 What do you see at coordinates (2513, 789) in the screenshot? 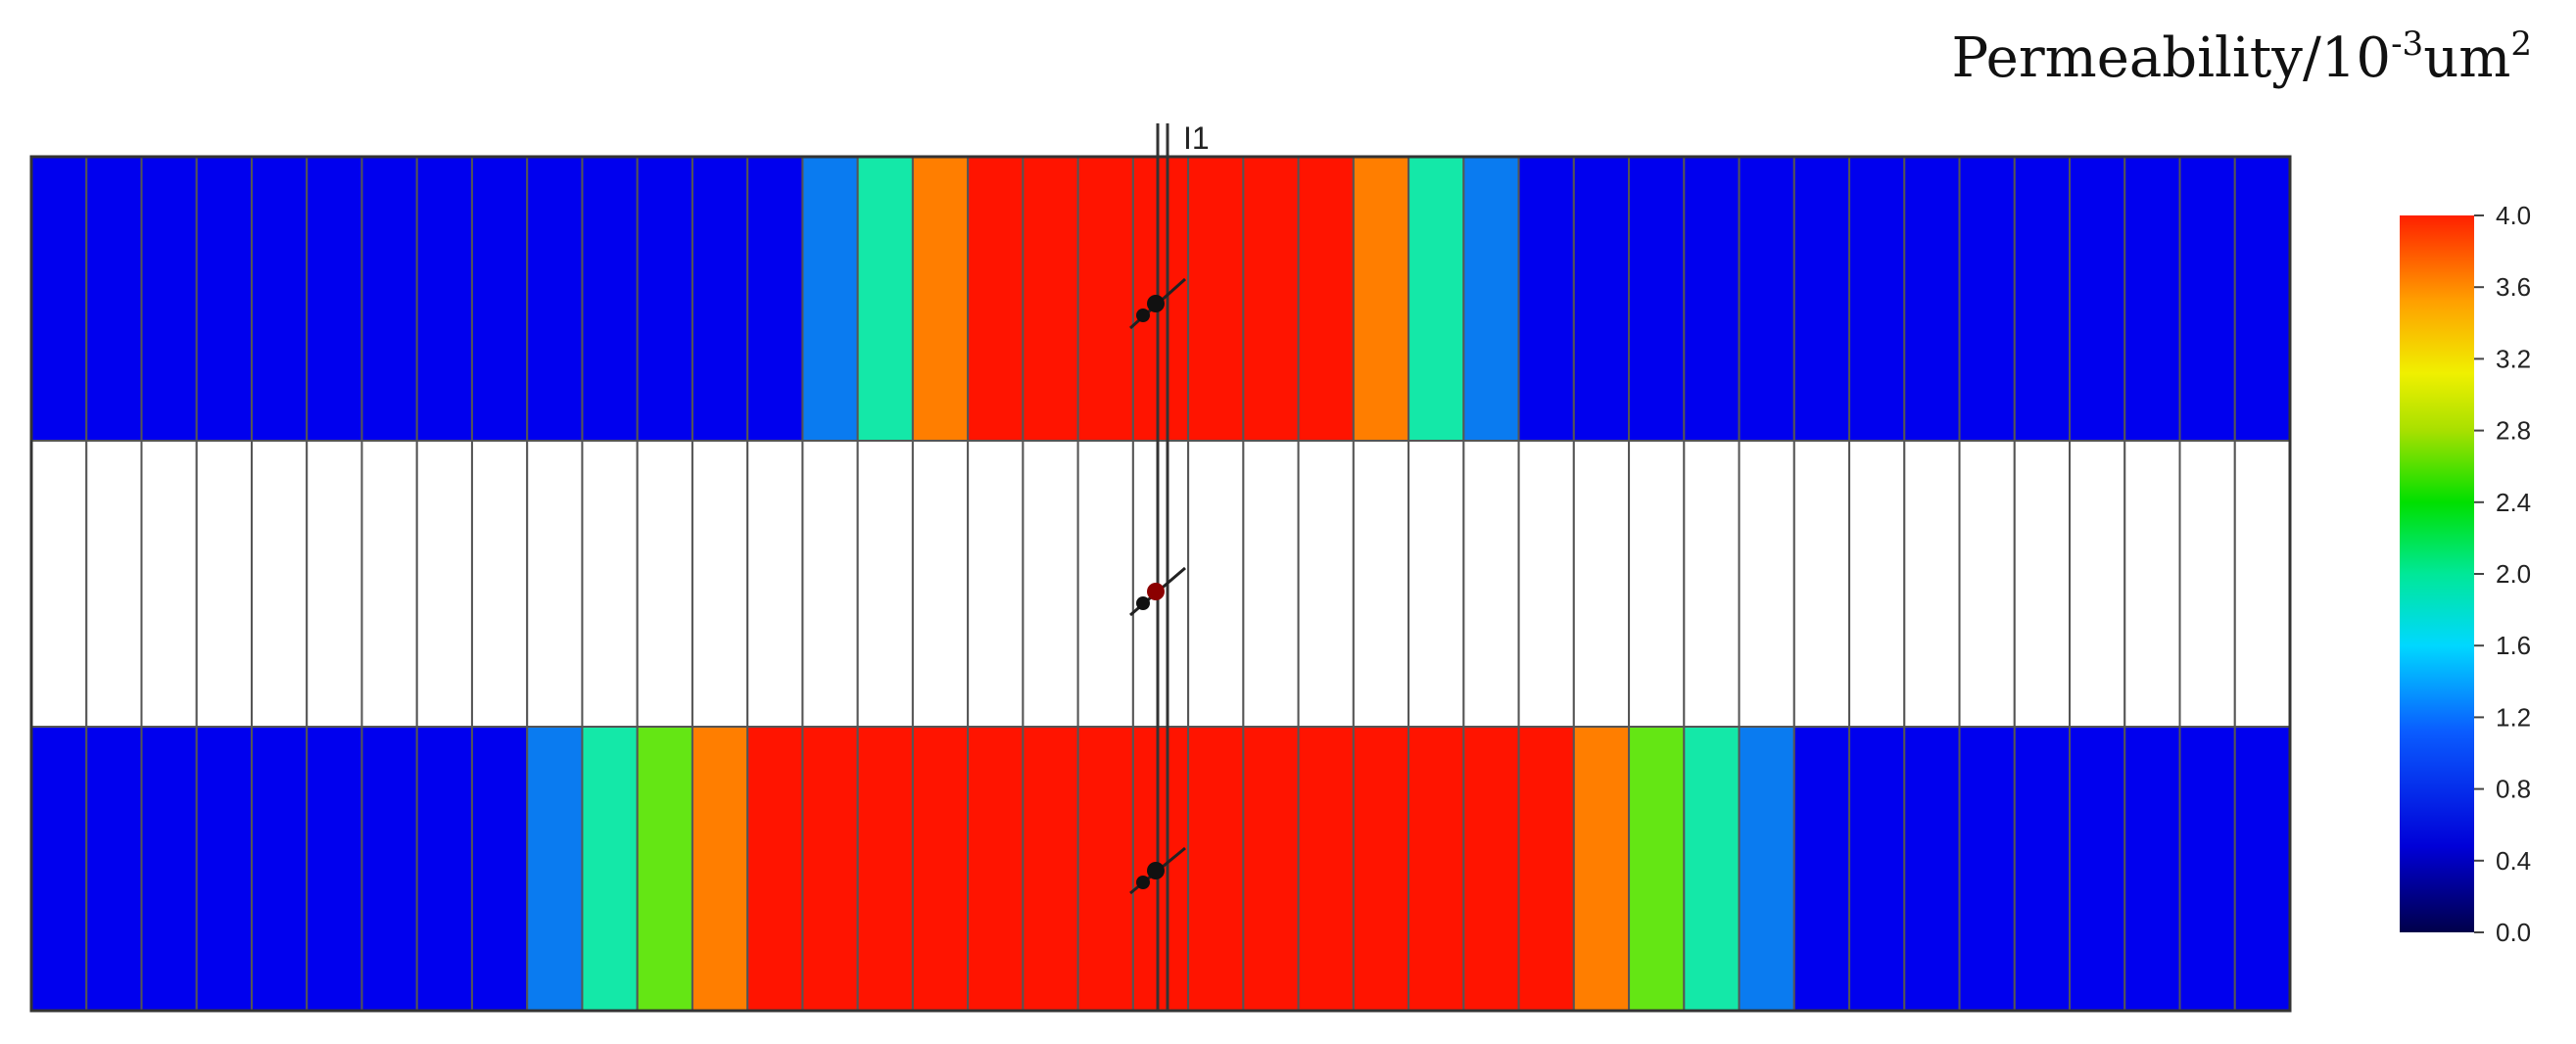
I see `colorbar-tick-label: 0.8` at bounding box center [2513, 789].